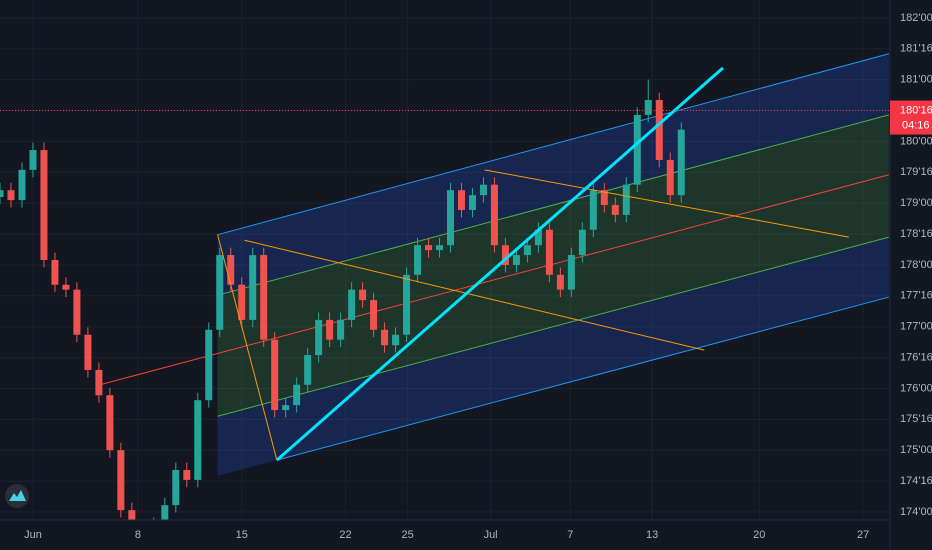 This screenshot has width=932, height=550. Describe the element at coordinates (916, 512) in the screenshot. I see `y-tick-label: 174'00` at that location.